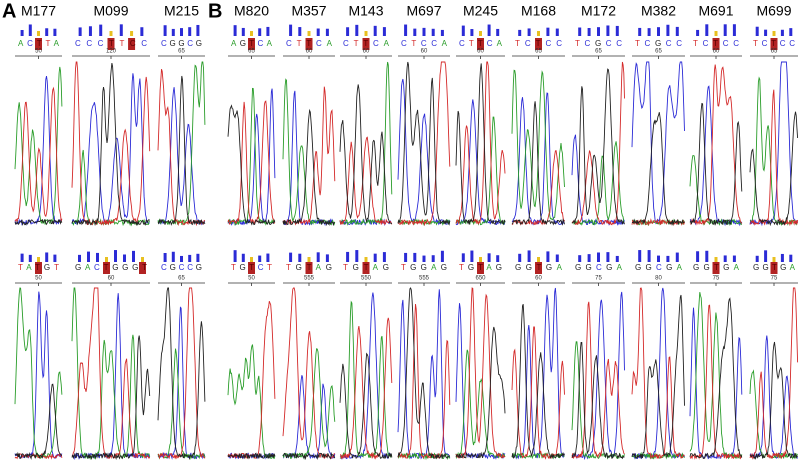 Image resolution: width=800 pixels, height=466 pixels. I want to click on sample-name: M172, so click(598, 11).